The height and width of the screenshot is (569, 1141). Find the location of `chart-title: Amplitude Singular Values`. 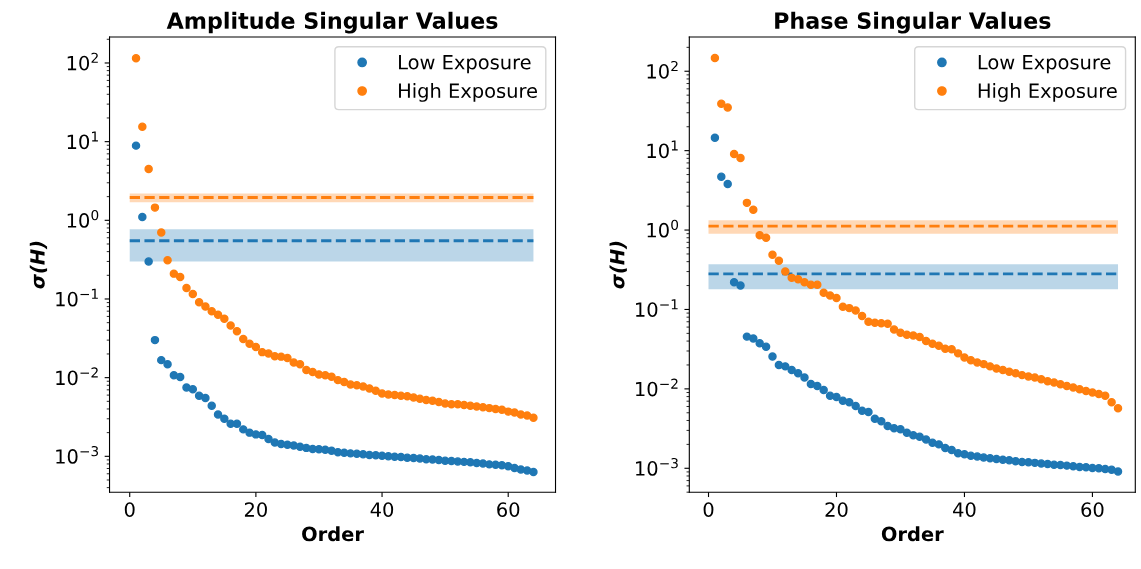

chart-title: Amplitude Singular Values is located at coordinates (332, 22).